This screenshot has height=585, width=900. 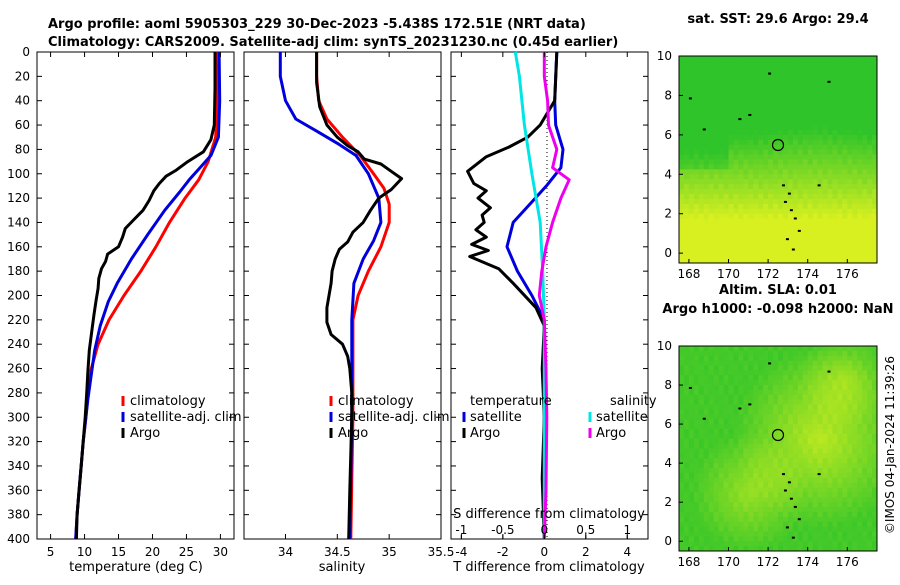 What do you see at coordinates (668, 214) in the screenshot?
I see `map-y-tick-label: 2` at bounding box center [668, 214].